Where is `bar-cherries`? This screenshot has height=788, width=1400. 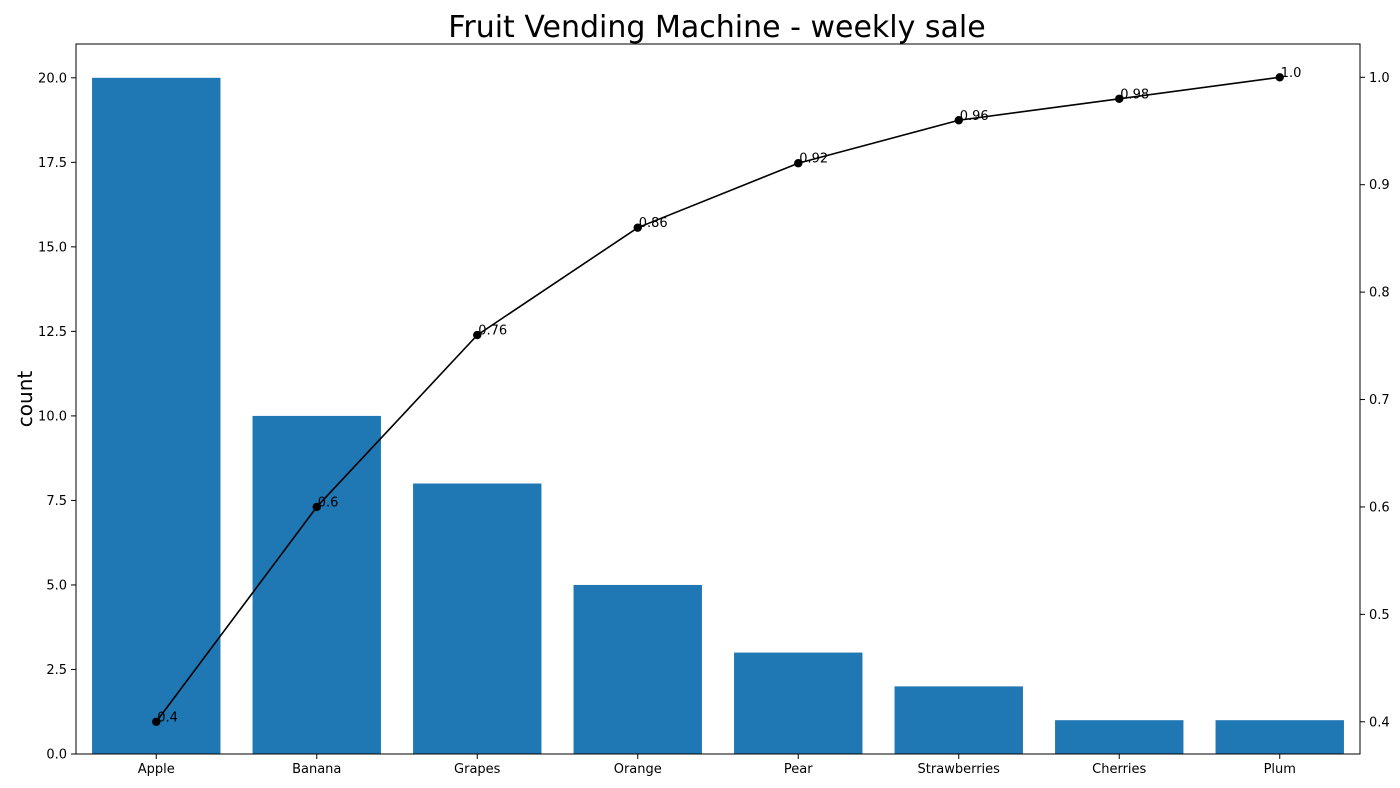 bar-cherries is located at coordinates (1119, 737).